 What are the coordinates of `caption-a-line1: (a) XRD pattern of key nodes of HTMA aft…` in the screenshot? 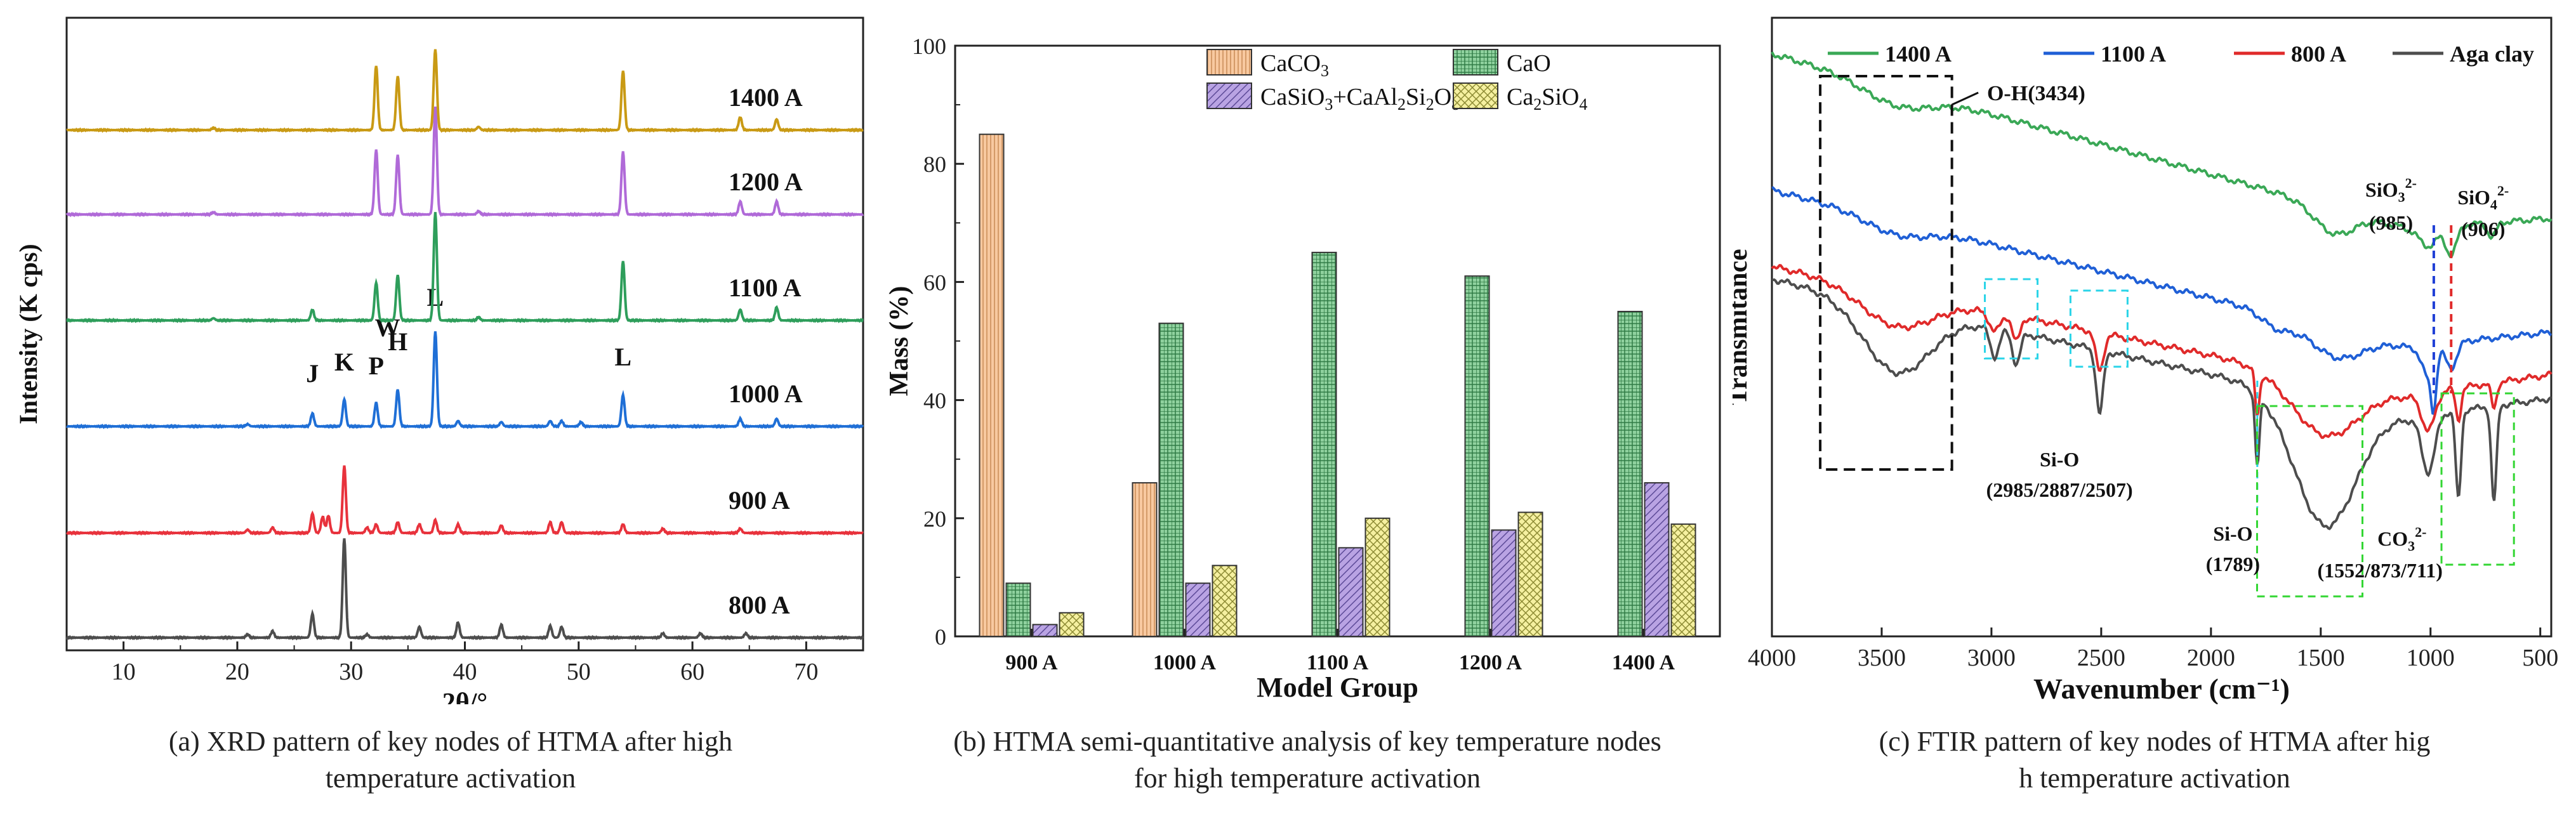 It's located at (451, 741).